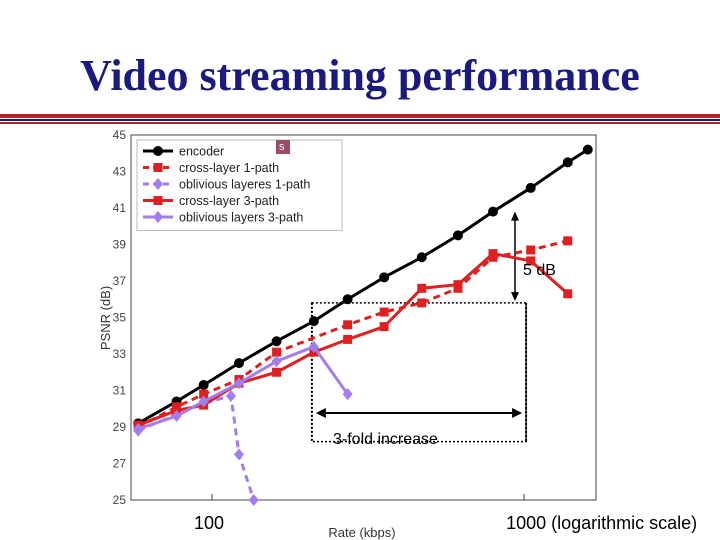 The image size is (720, 540). What do you see at coordinates (120, 464) in the screenshot?
I see `y-tick-label: 27` at bounding box center [120, 464].